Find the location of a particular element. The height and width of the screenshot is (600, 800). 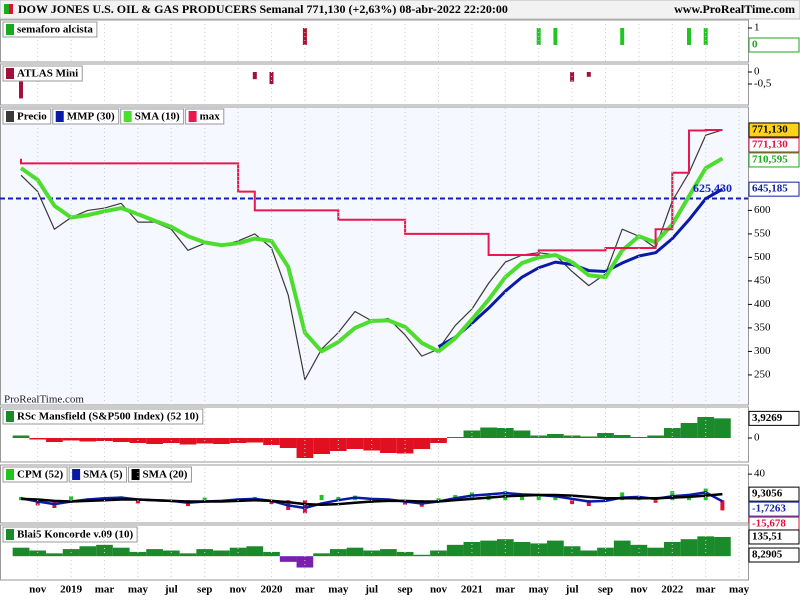

x-tick-label: 2020 is located at coordinates (272, 590).